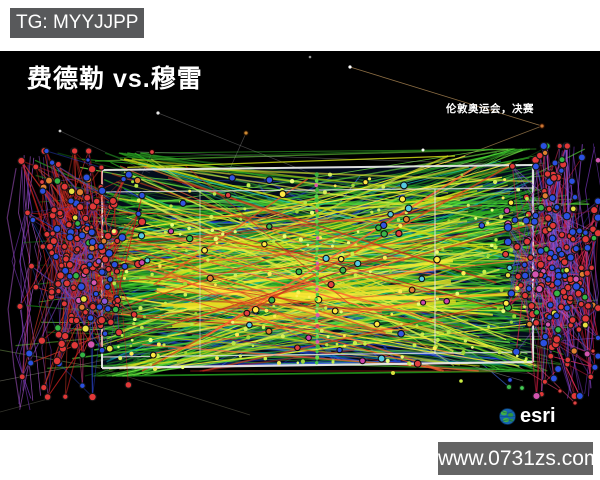 The width and height of the screenshot is (600, 480). I want to click on bottom-white-bar: www.0731zs.com, so click(300, 455).